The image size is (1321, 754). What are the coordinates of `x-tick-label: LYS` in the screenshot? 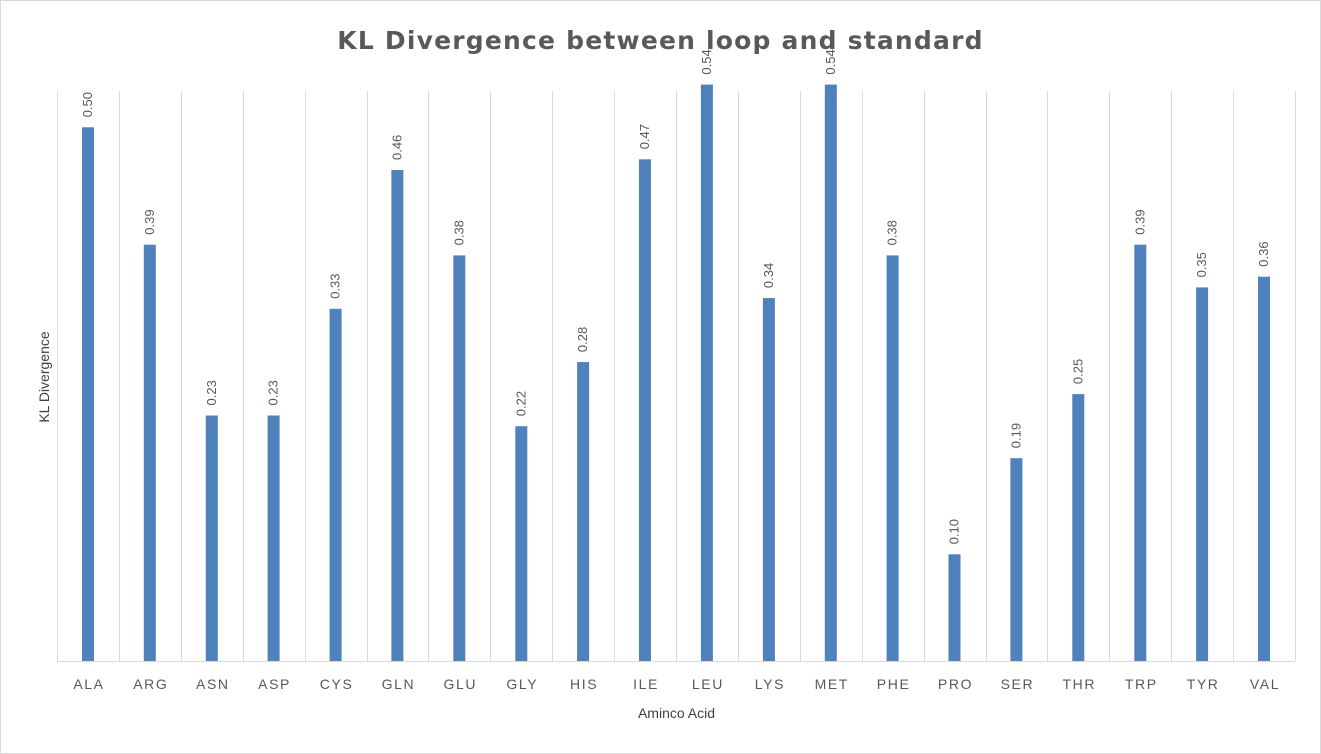 It's located at (770, 684).